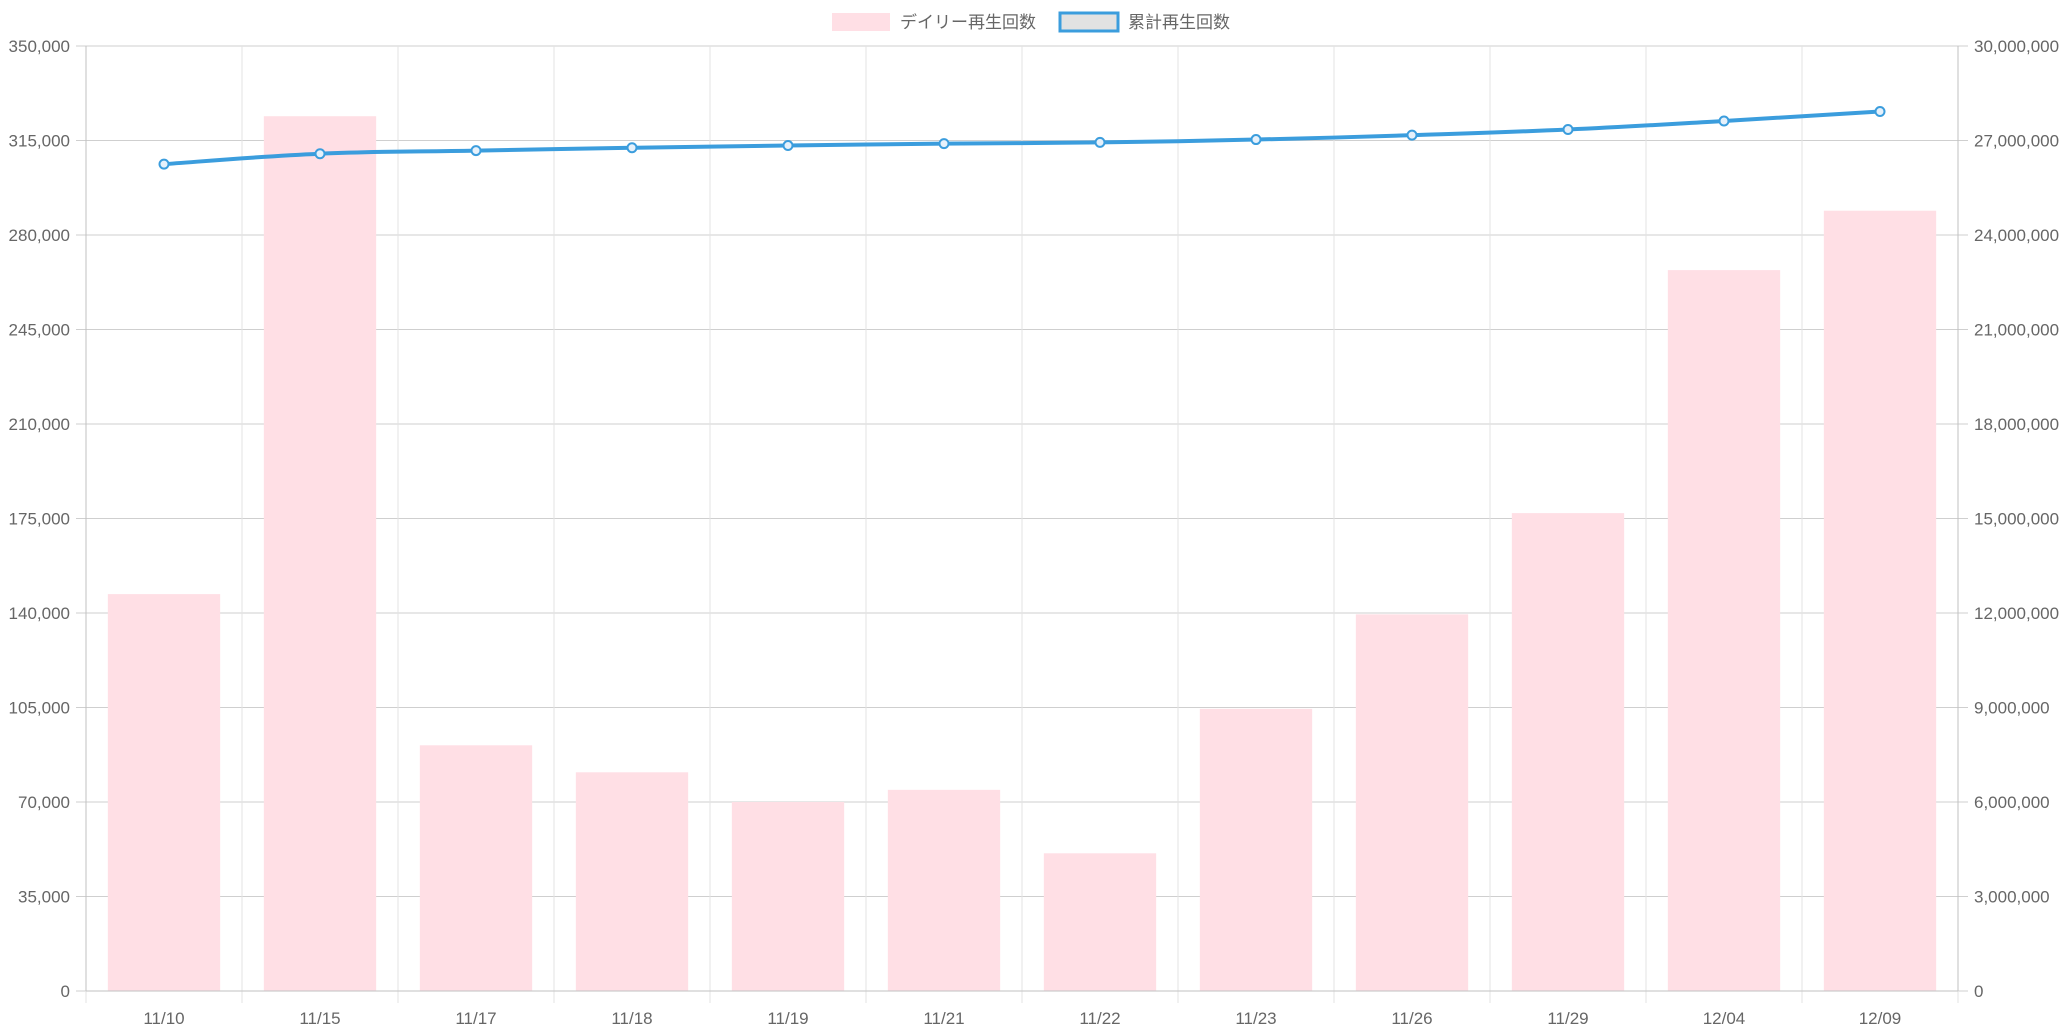 Image resolution: width=2070 pixels, height=1035 pixels. I want to click on legend-swatch-cumulative-plays, so click(1089, 22).